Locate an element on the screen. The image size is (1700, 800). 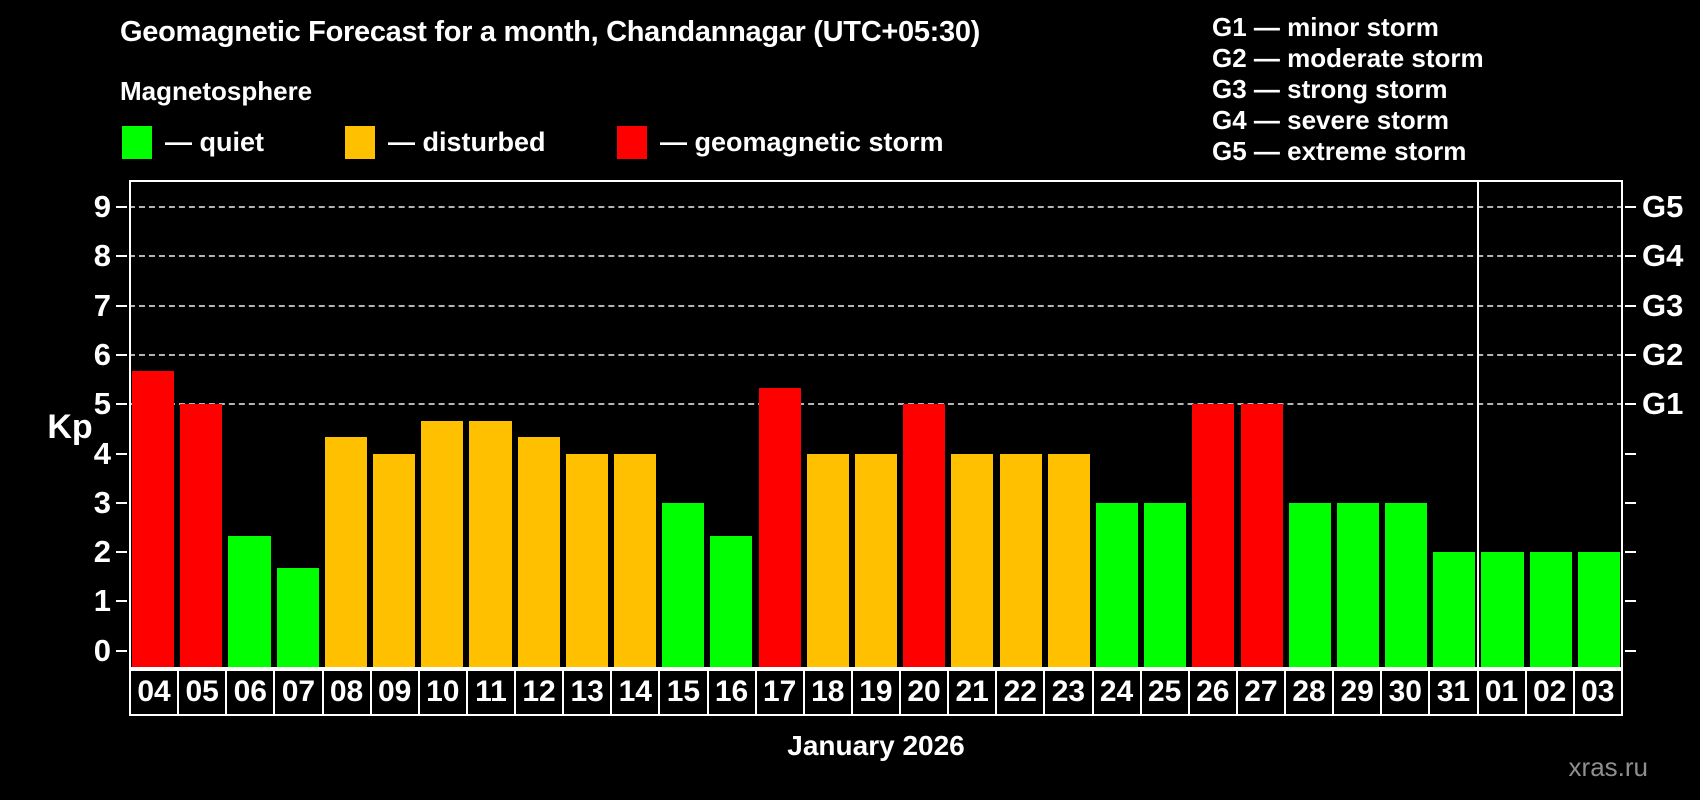
g-scale-axis-label-g1: G1 is located at coordinates (1663, 404).